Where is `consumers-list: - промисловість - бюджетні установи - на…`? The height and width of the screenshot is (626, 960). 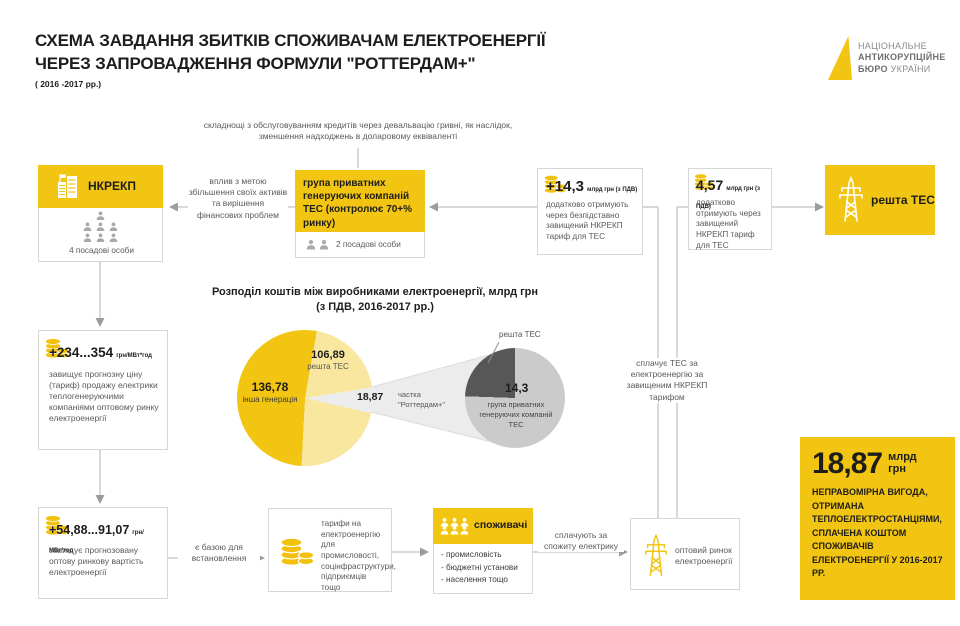 consumers-list: - промисловість - бюджетні установи - на… is located at coordinates (483, 569).